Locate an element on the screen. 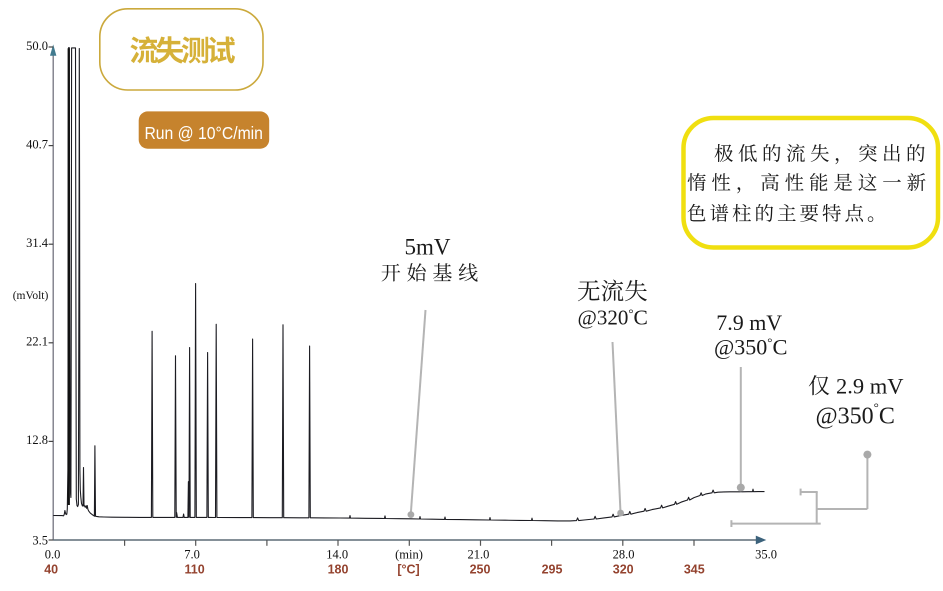 The width and height of the screenshot is (943, 591). svg-text: (mVolt) is located at coordinates (31, 296).